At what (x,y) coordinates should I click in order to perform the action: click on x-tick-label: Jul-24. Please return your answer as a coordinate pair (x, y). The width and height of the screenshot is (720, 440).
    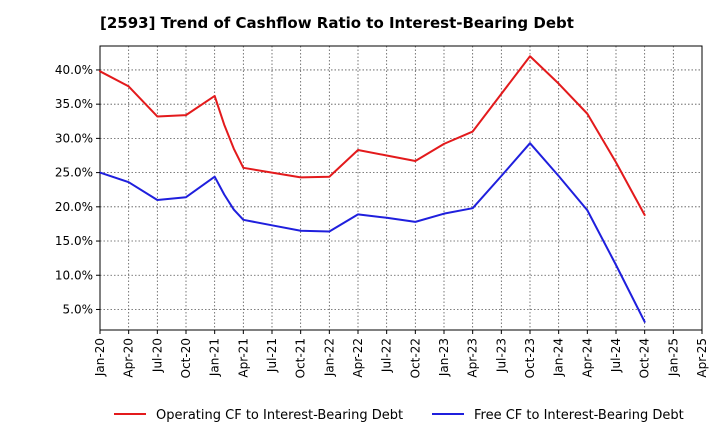
    Looking at the image, I should click on (616, 355).